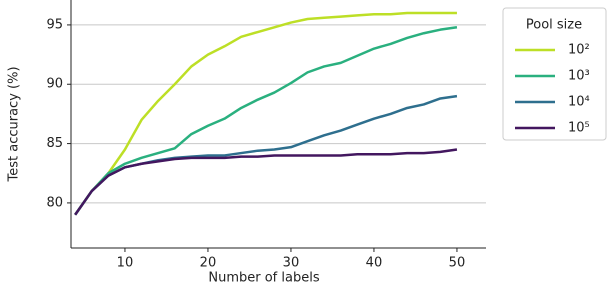  I want to click on legend-label: 10⁵, so click(579, 128).